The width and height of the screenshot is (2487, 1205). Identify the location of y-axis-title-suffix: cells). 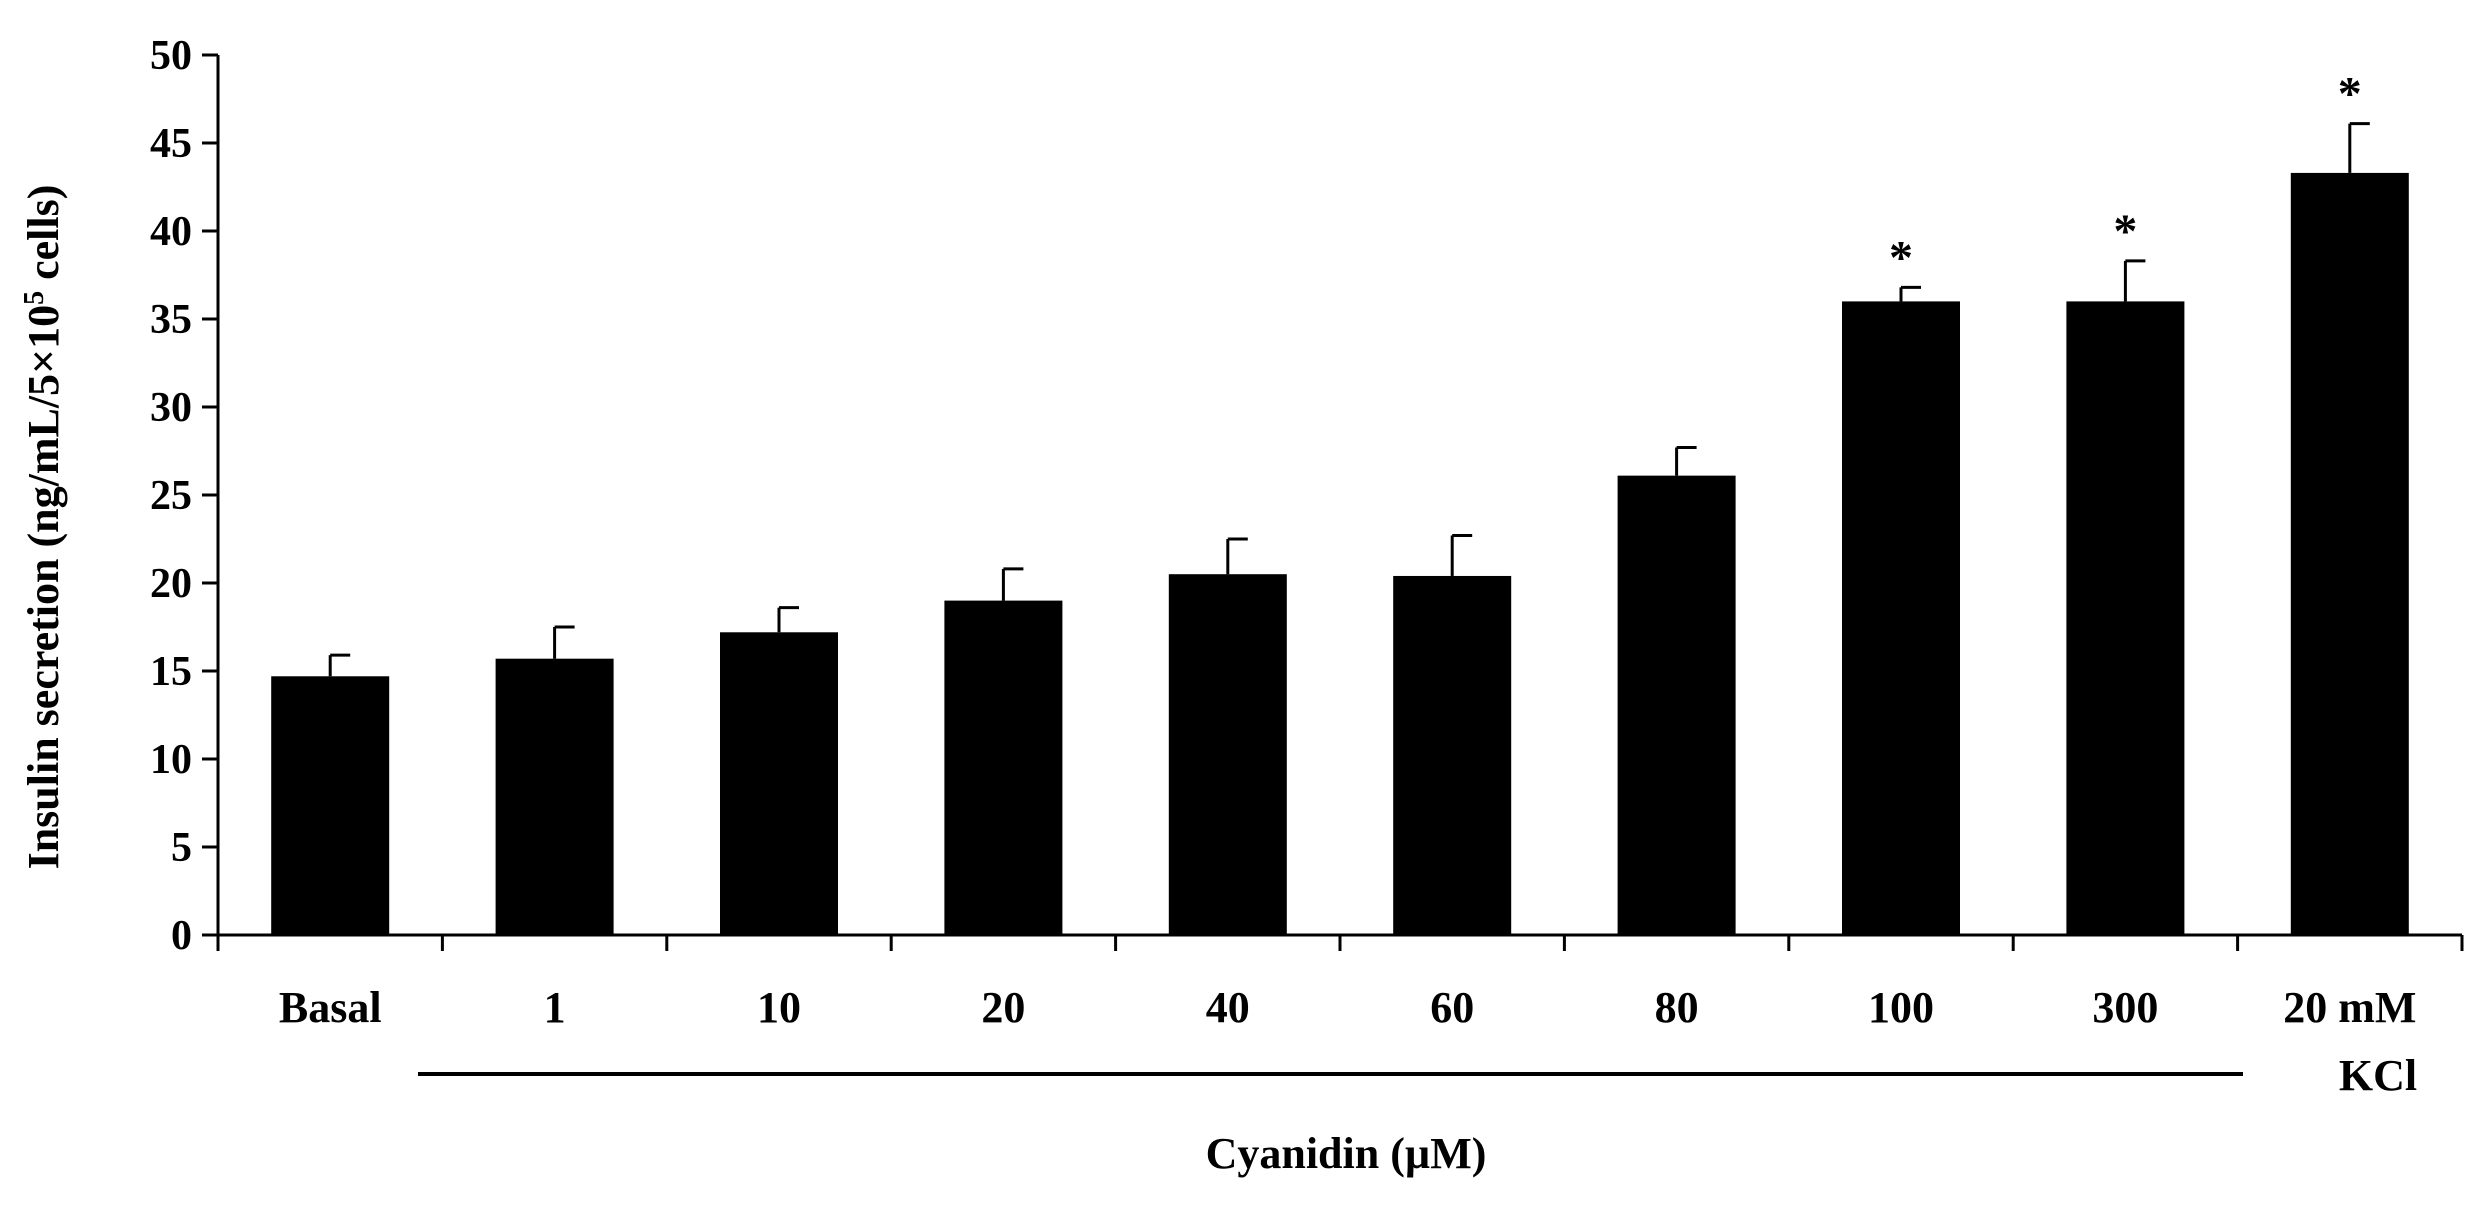
(43, 238).